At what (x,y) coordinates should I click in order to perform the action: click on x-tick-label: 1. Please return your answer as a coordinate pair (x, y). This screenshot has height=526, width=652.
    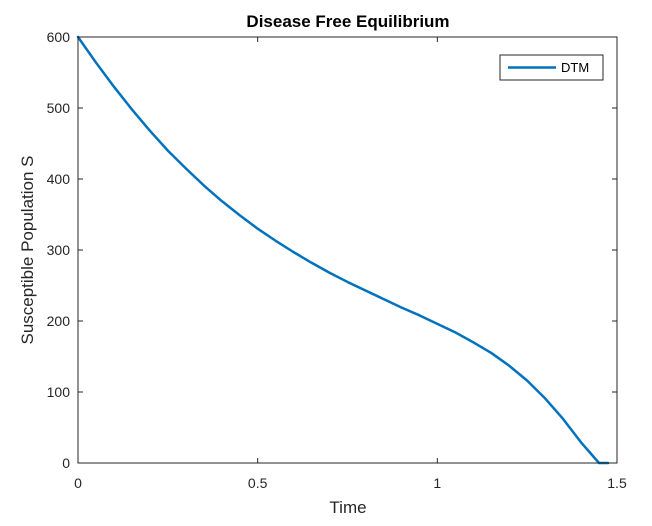
    Looking at the image, I should click on (437, 483).